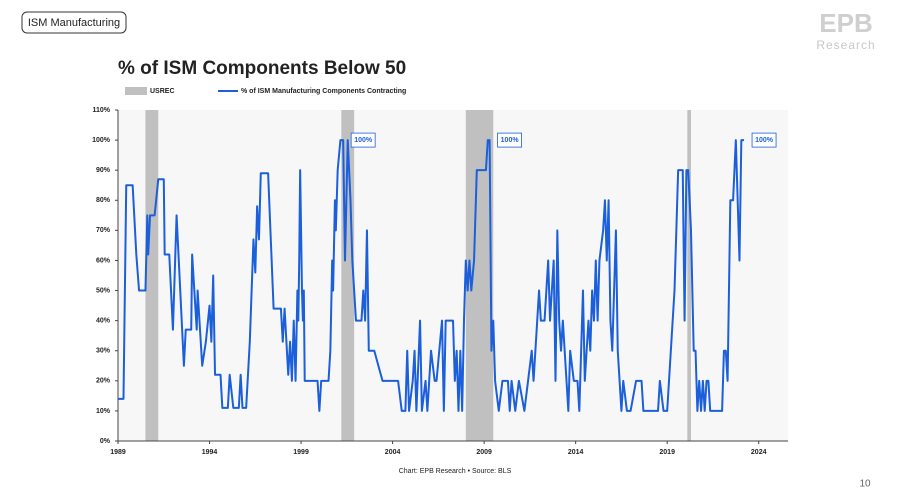  I want to click on y-tick-label: 80%, so click(103, 200).